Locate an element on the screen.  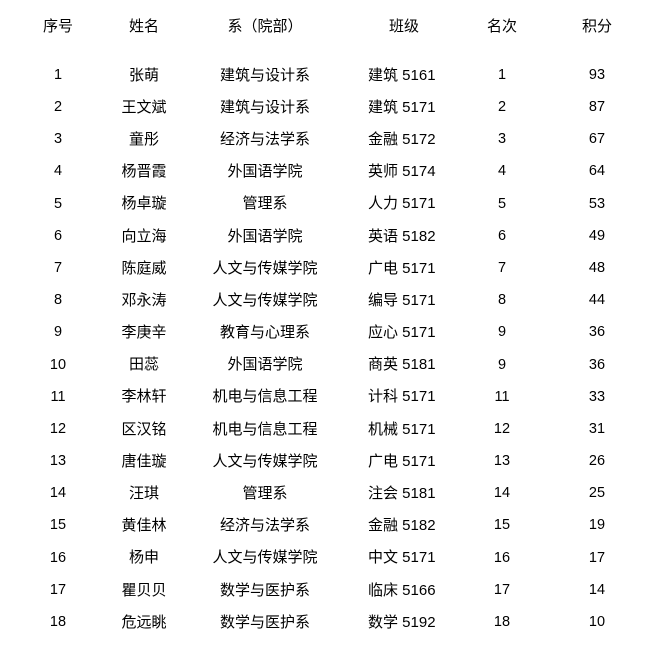
cell-rank: 6 is located at coordinates (502, 235).